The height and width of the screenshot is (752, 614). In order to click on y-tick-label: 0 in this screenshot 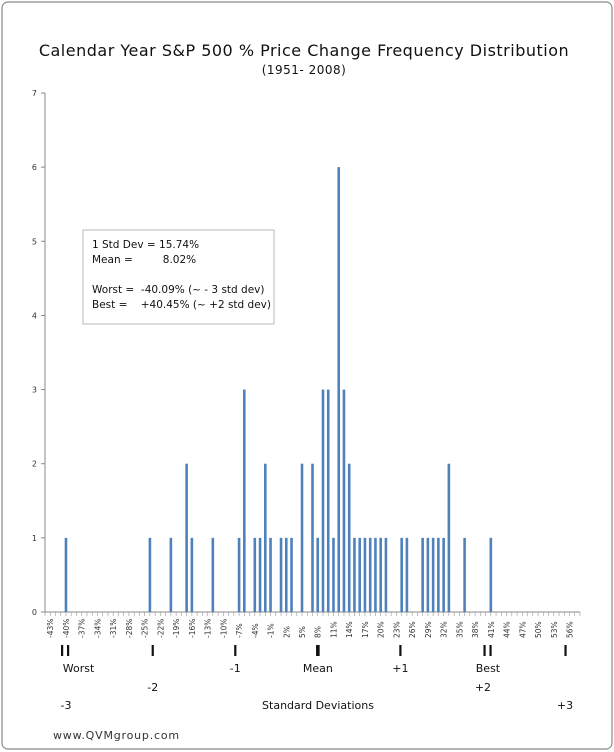, I will do `click(34, 612)`.